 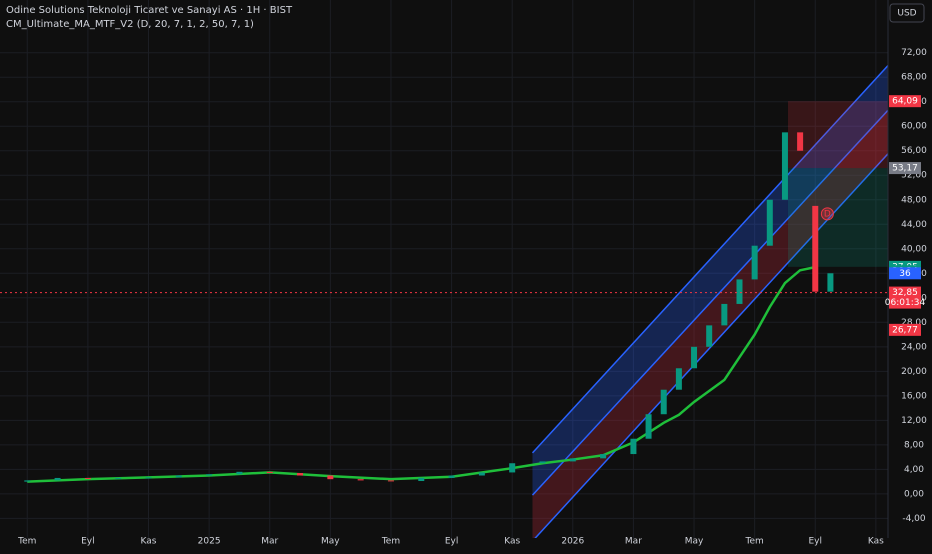 I want to click on y-tick-label: 28,00, so click(x=914, y=323).